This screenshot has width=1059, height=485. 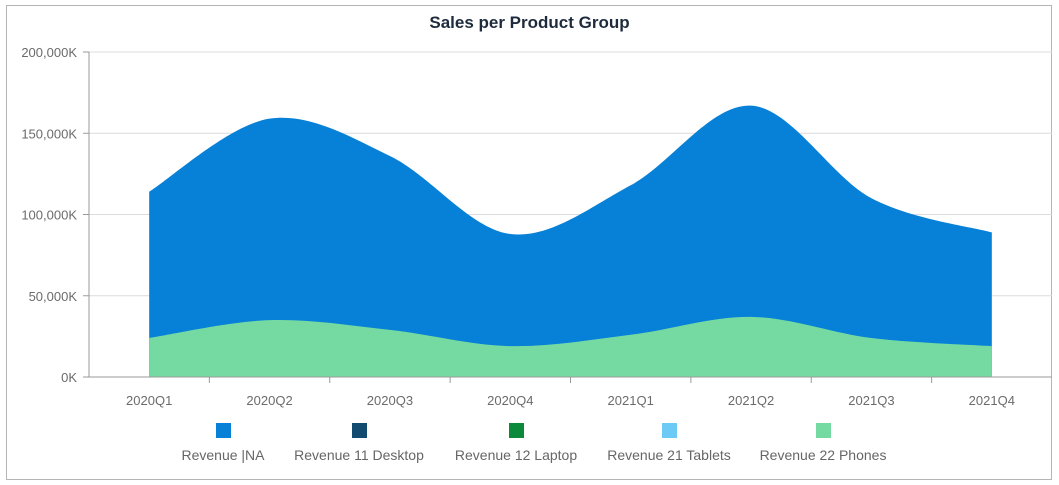 I want to click on y-tick-label: 100,000K, so click(x=49, y=215).